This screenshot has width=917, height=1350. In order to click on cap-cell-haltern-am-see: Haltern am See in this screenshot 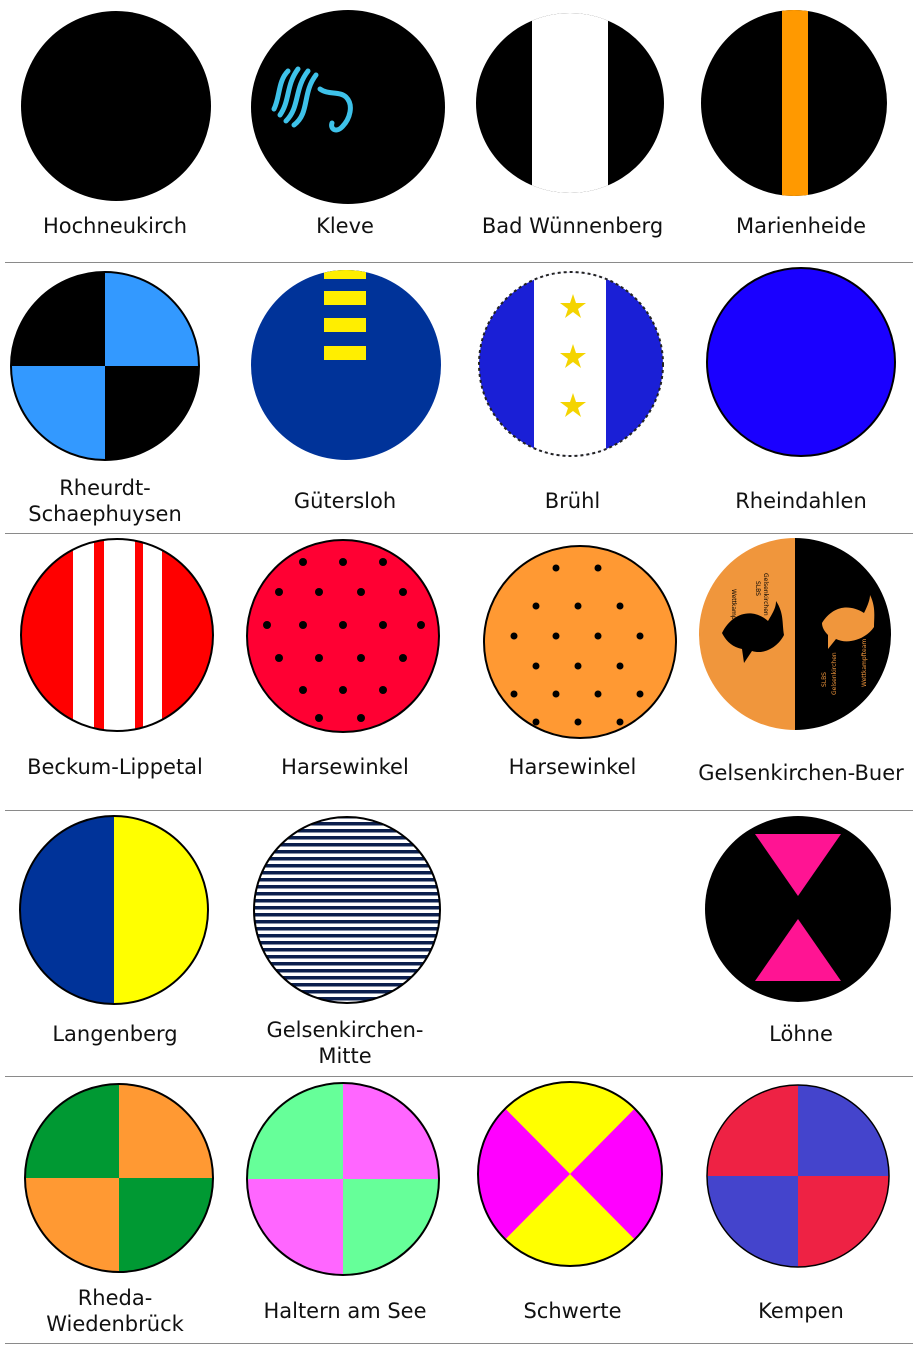, I will do `click(345, 1210)`.